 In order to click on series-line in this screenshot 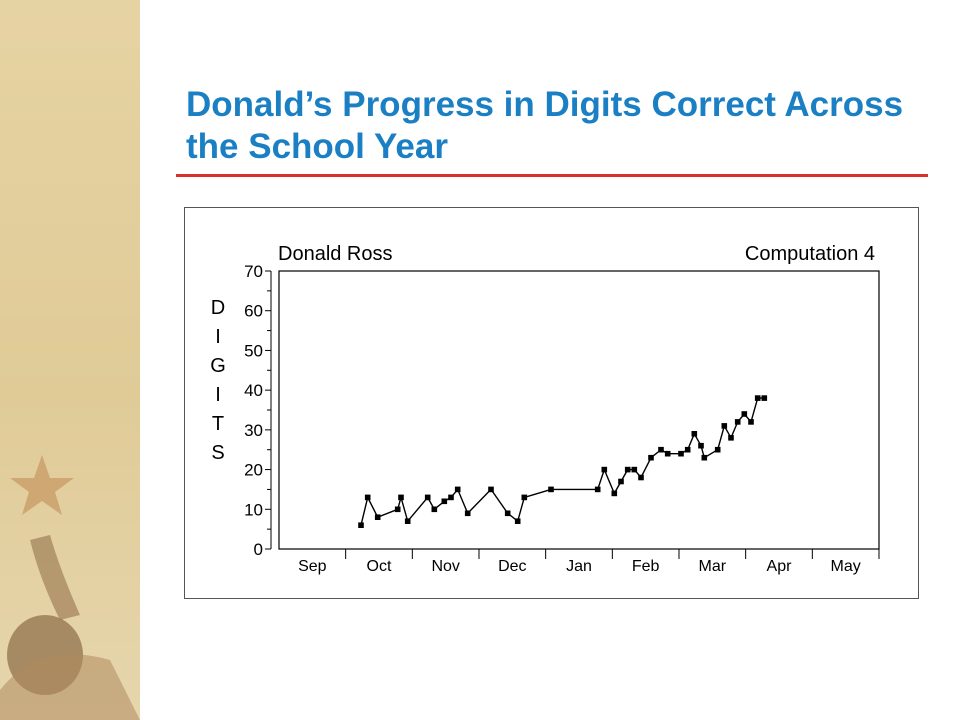, I will do `click(562, 461)`.